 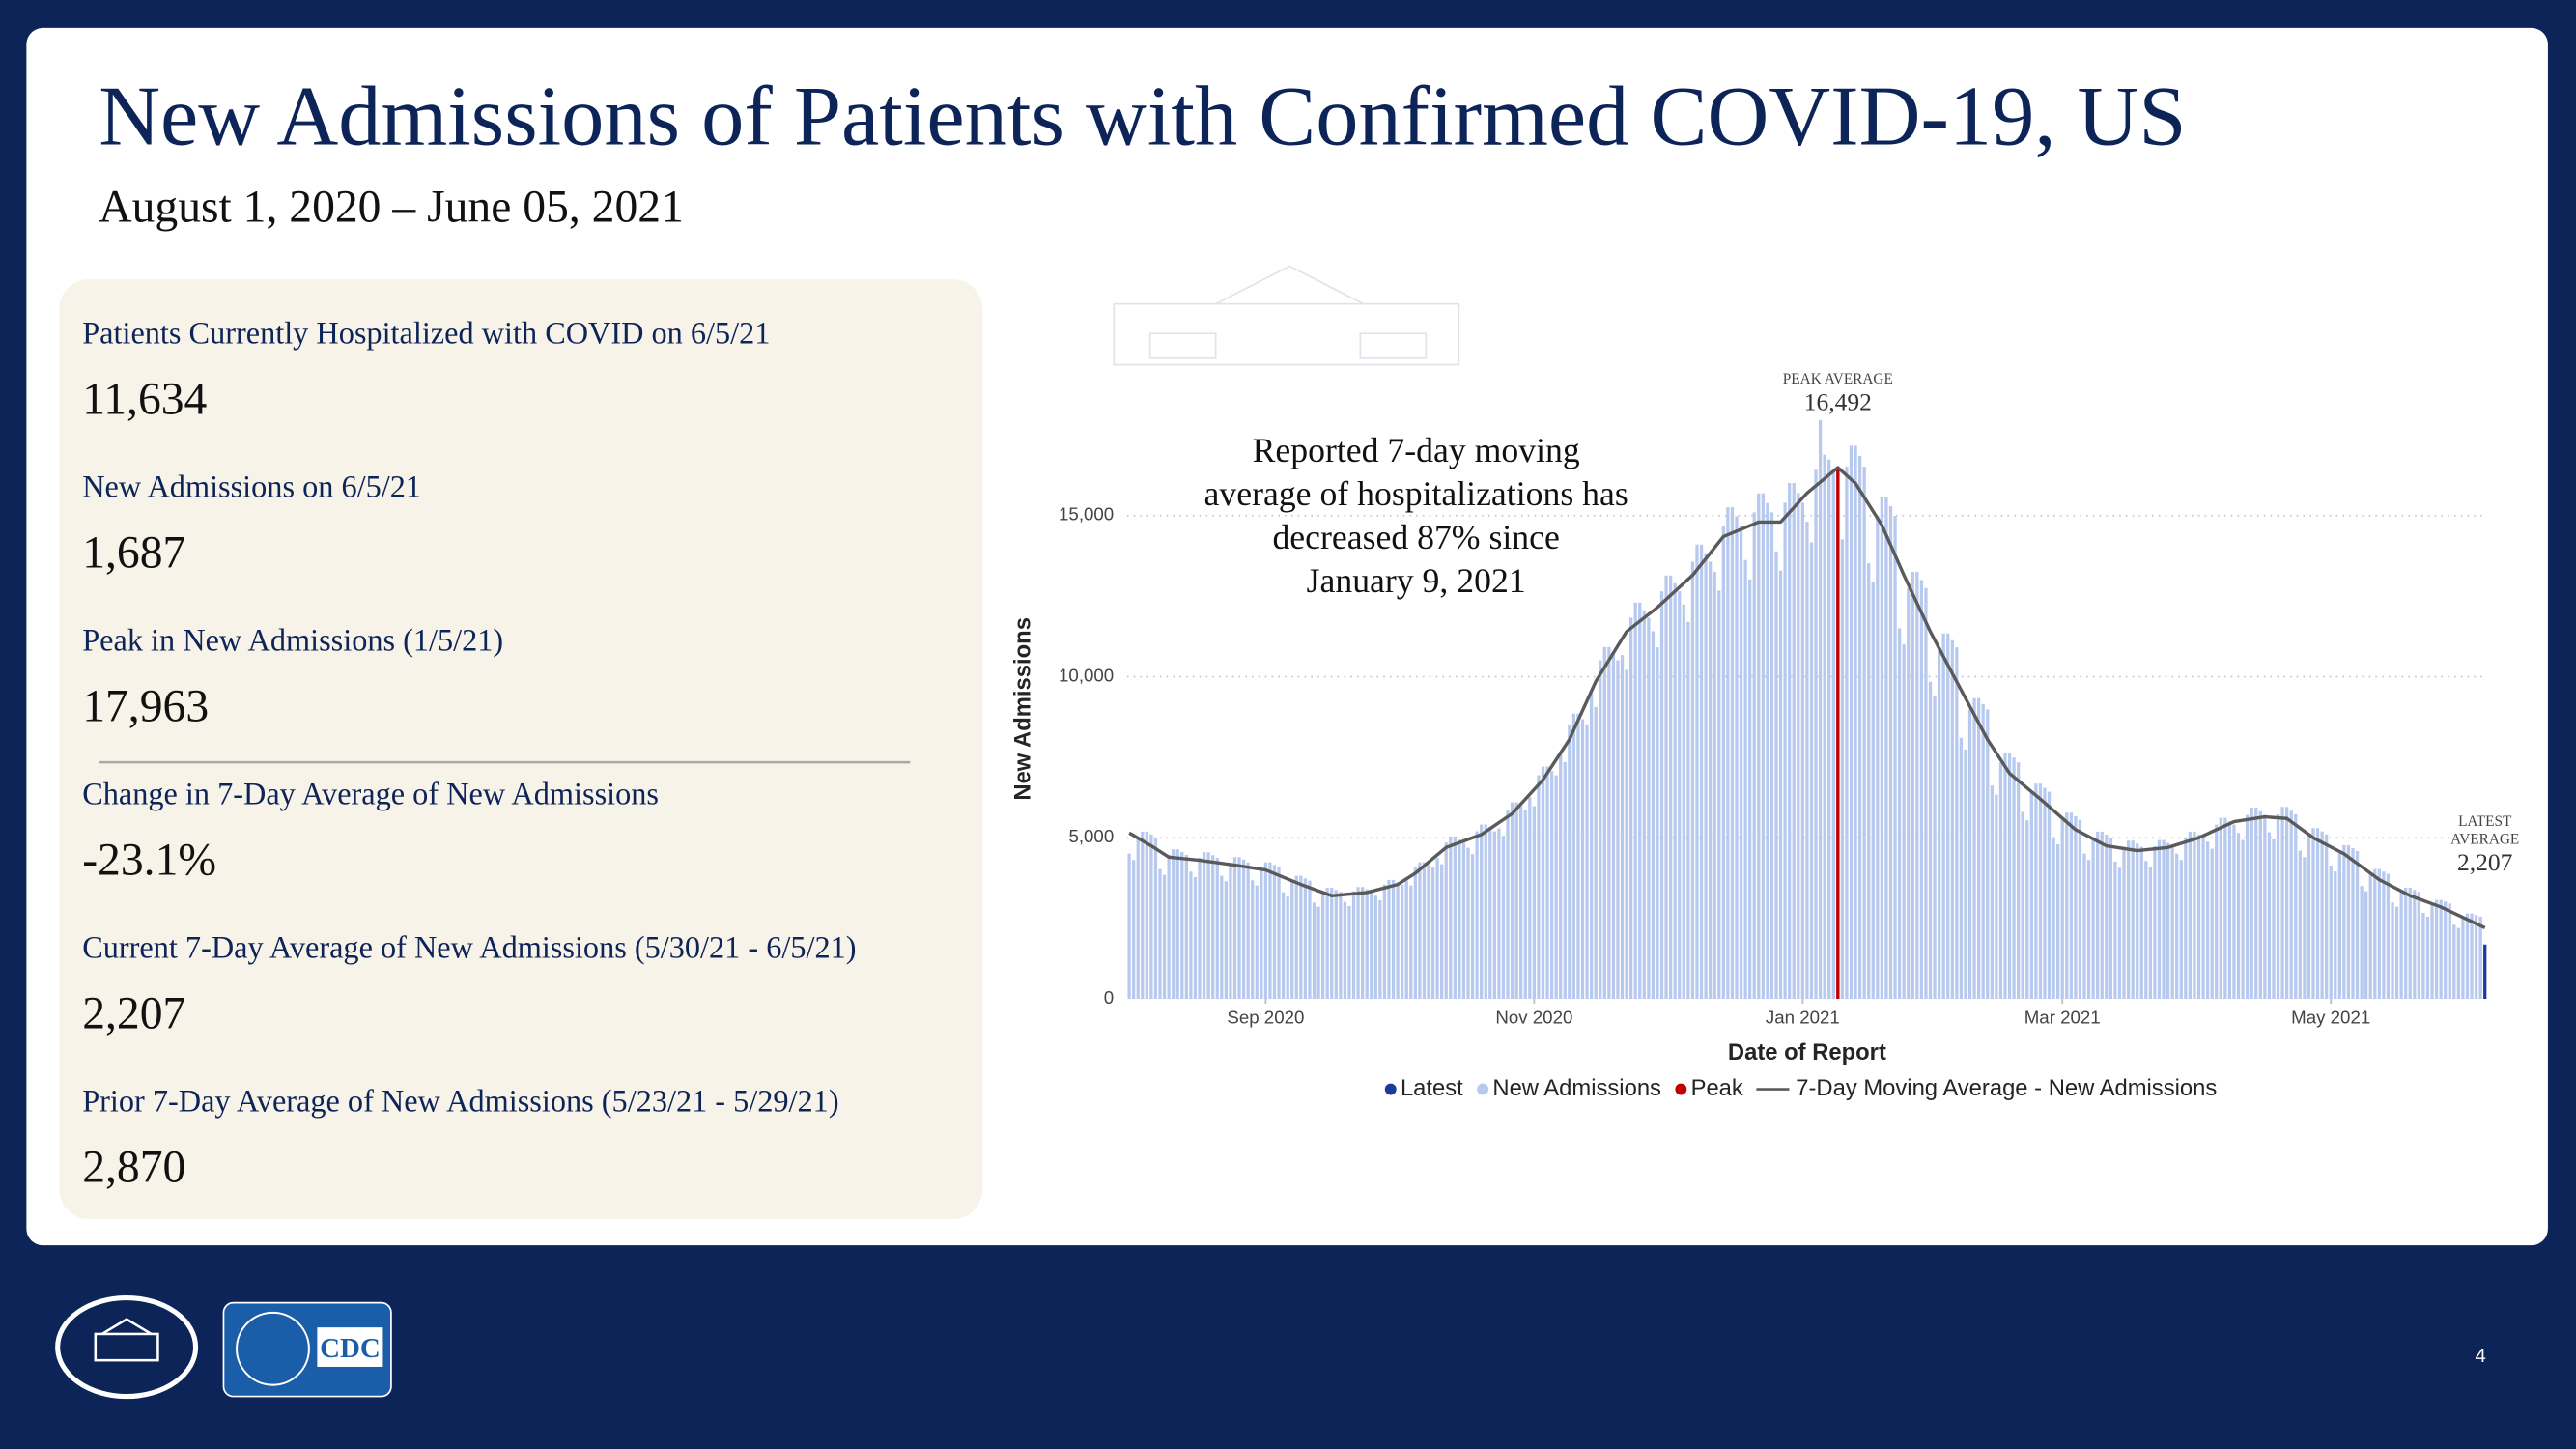 I want to click on legend-swatch, so click(x=1390, y=1089).